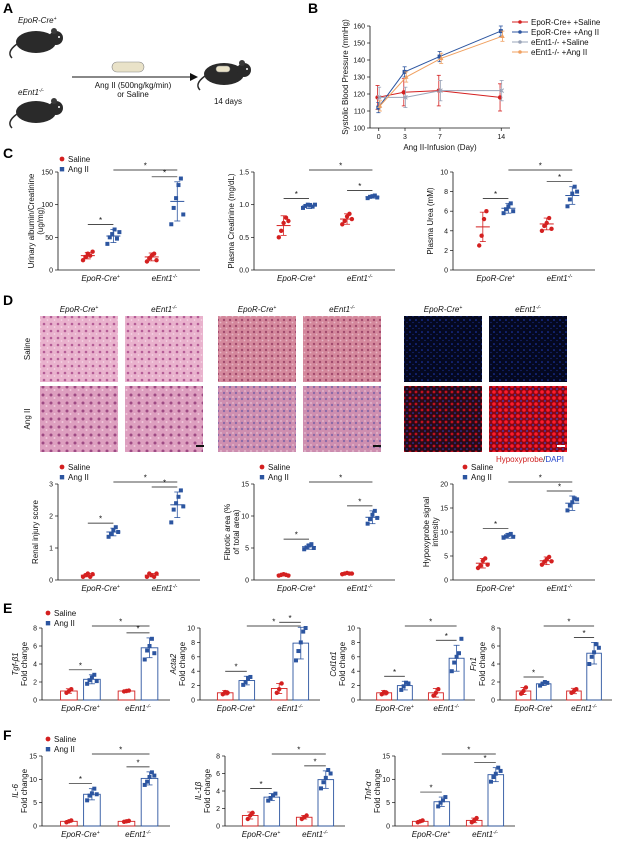 Image resolution: width=619 pixels, height=843 pixels. What do you see at coordinates (359, 44) in the screenshot?
I see `y-tick-label: 150` at bounding box center [359, 44].